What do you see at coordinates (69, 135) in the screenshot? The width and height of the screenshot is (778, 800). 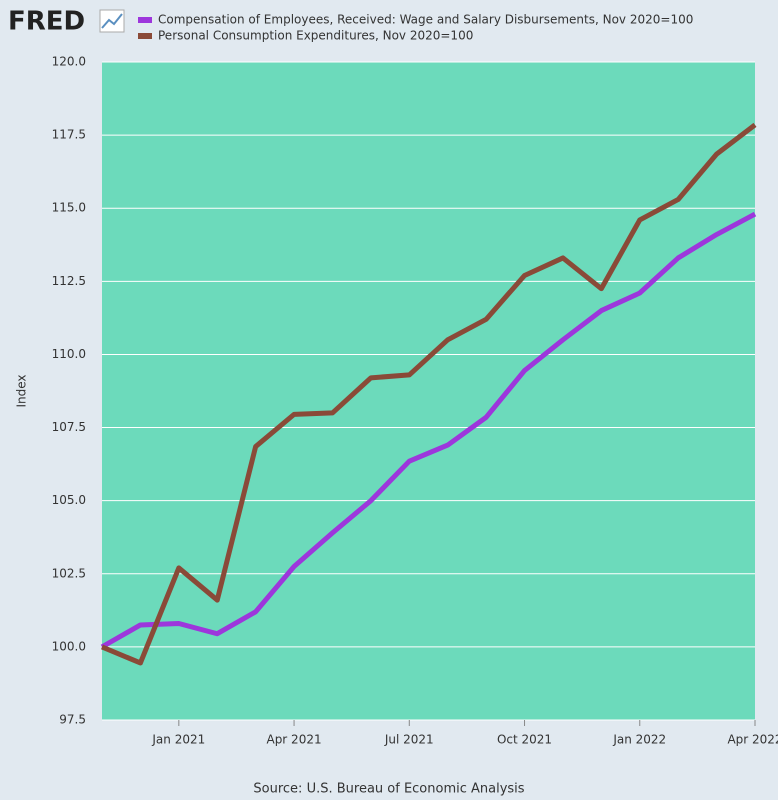 I see `y-tick-label: 117.5` at bounding box center [69, 135].